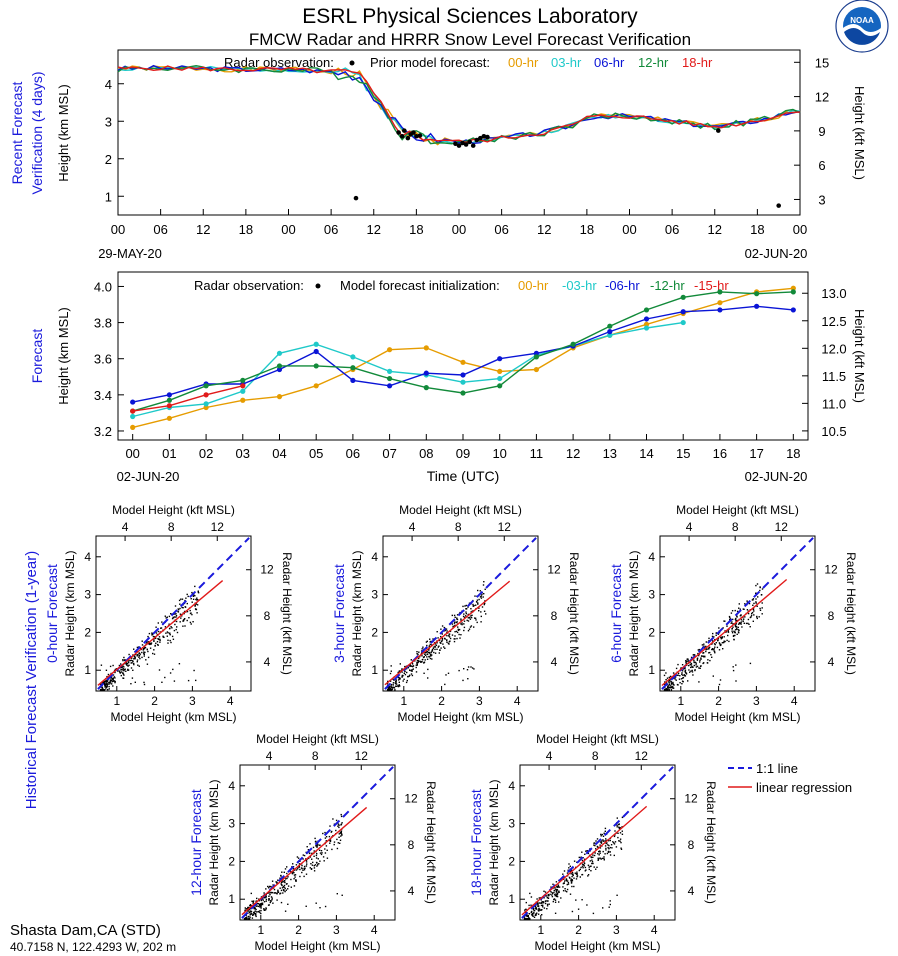 The width and height of the screenshot is (898, 956). I want to click on x-tick-label: 18, so click(757, 229).